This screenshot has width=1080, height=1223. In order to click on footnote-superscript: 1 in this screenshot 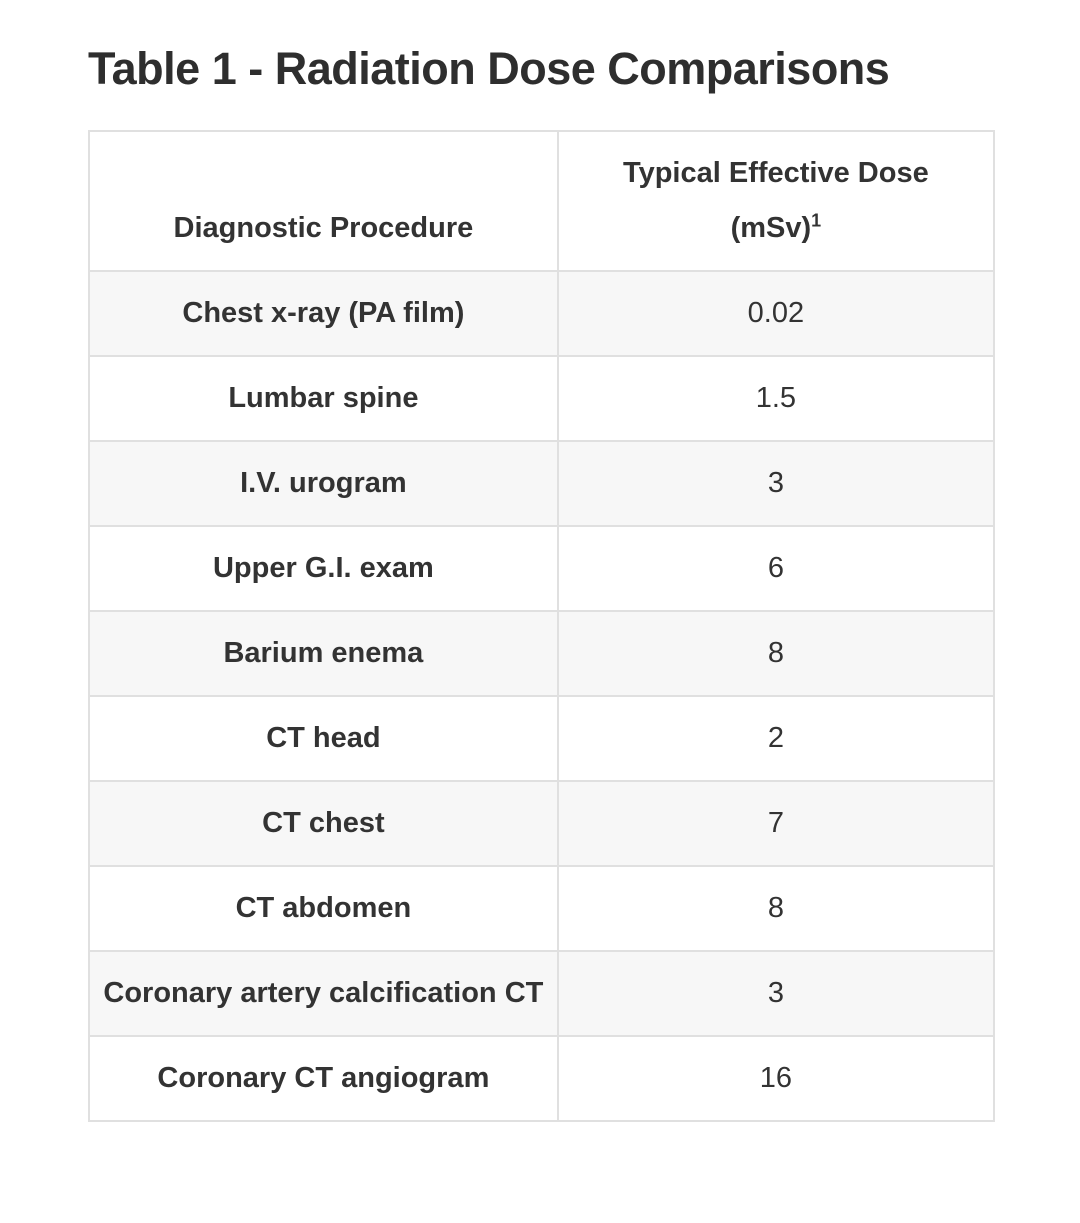, I will do `click(816, 220)`.